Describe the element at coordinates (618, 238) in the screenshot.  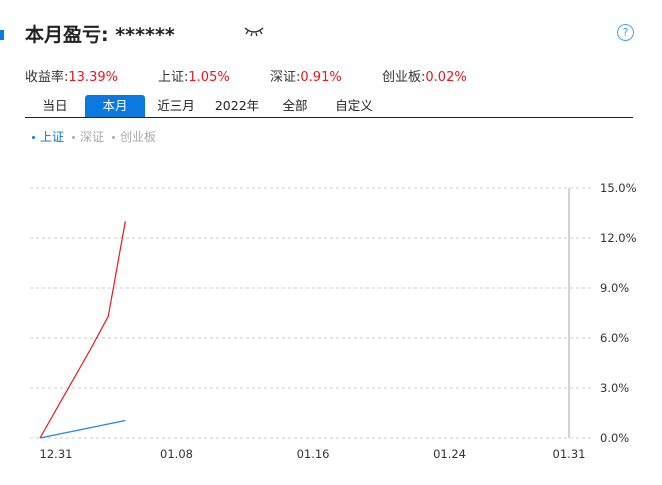
I see `y-tick-label: 12.0%` at that location.